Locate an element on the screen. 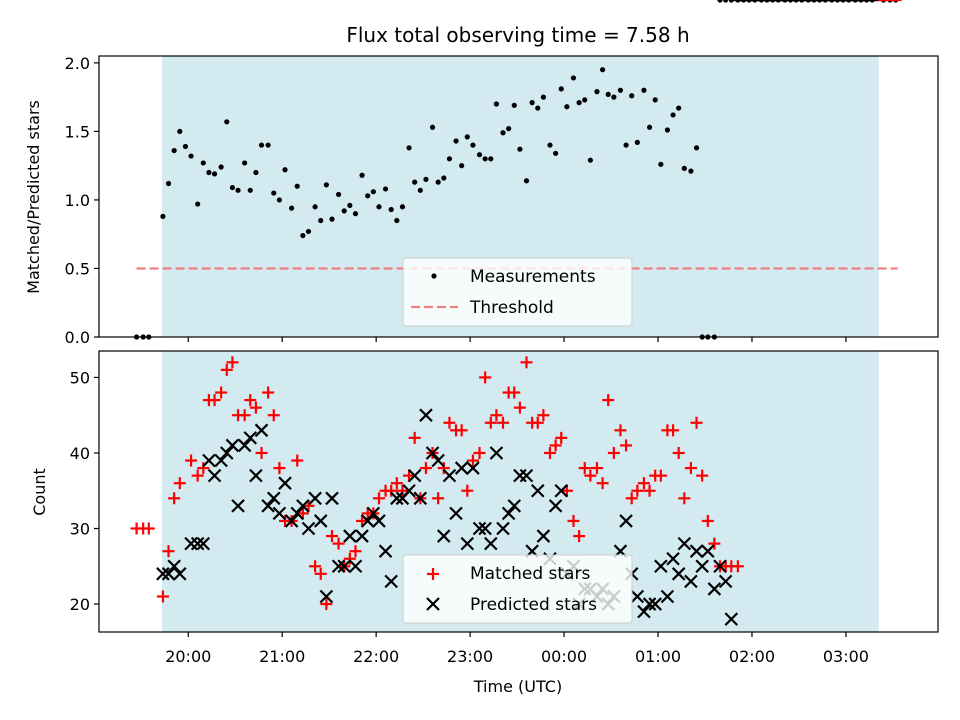  ratio-y-ticks: 0.0 0.5 1.0 1.5 2.0 is located at coordinates (82, 200).